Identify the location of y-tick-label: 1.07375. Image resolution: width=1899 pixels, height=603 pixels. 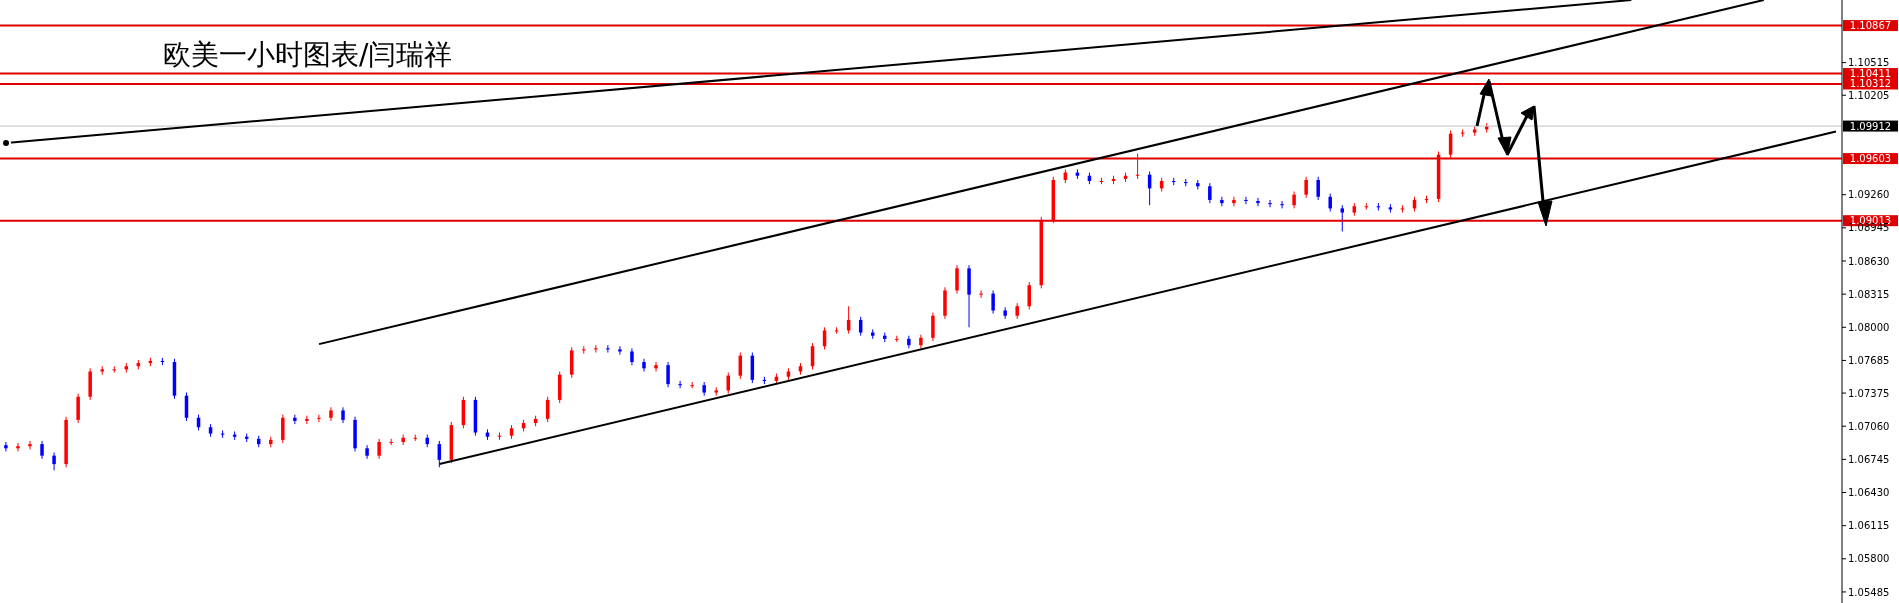
(1869, 393).